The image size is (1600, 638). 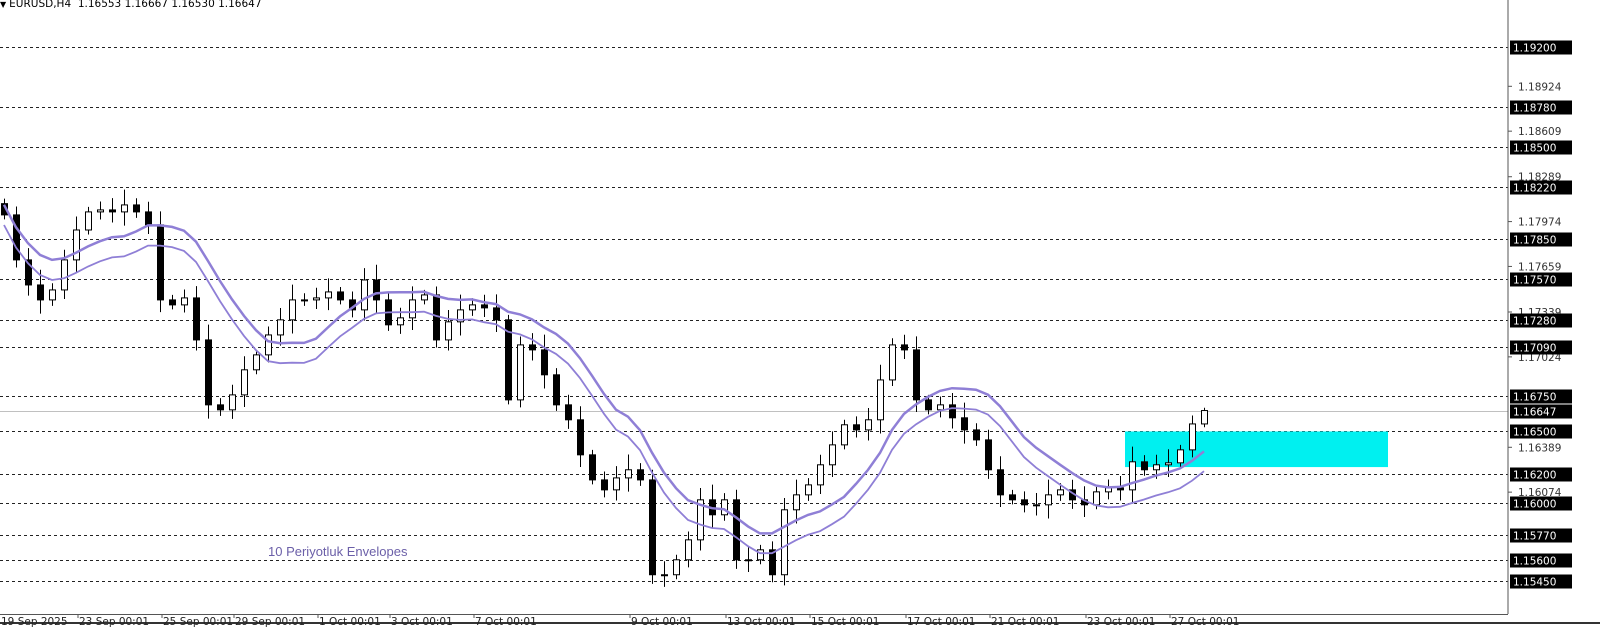 I want to click on ohlc-values: 1.16553 1.16667 1.16530 1.16647, so click(x=169, y=5).